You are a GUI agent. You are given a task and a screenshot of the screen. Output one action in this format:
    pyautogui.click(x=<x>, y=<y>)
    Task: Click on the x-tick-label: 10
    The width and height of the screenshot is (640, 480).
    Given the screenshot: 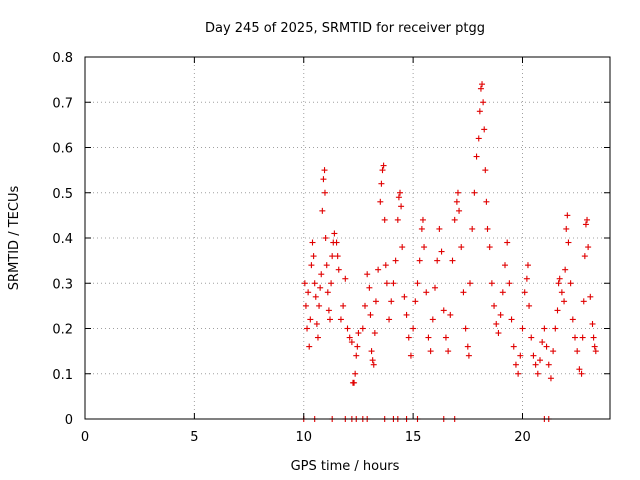 What is the action you would take?
    pyautogui.click(x=303, y=437)
    